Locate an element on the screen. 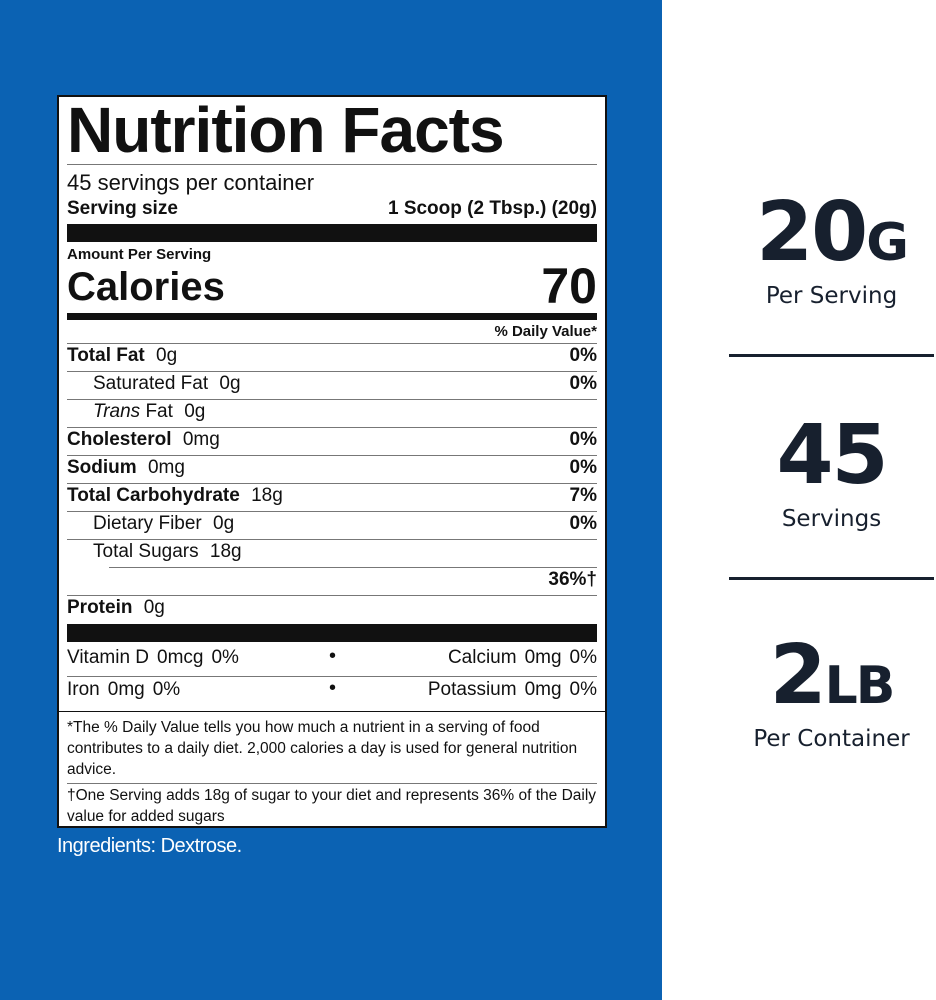  calories-label: Calories is located at coordinates (146, 287).